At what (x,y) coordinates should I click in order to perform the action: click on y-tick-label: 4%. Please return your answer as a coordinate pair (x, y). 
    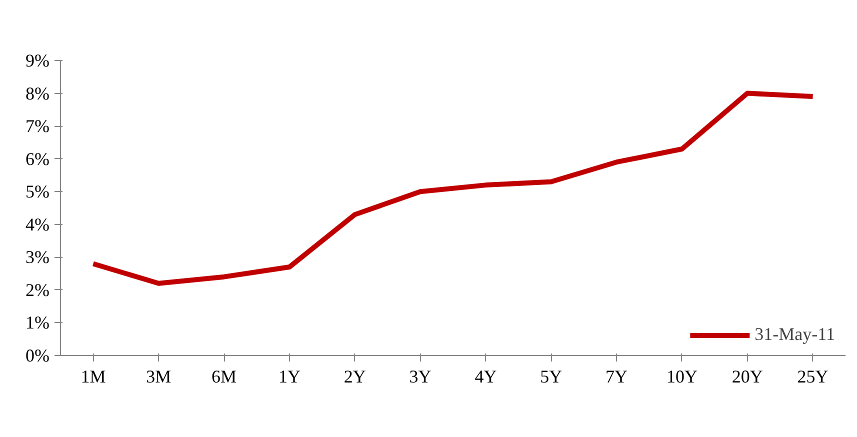
    Looking at the image, I should click on (38, 224).